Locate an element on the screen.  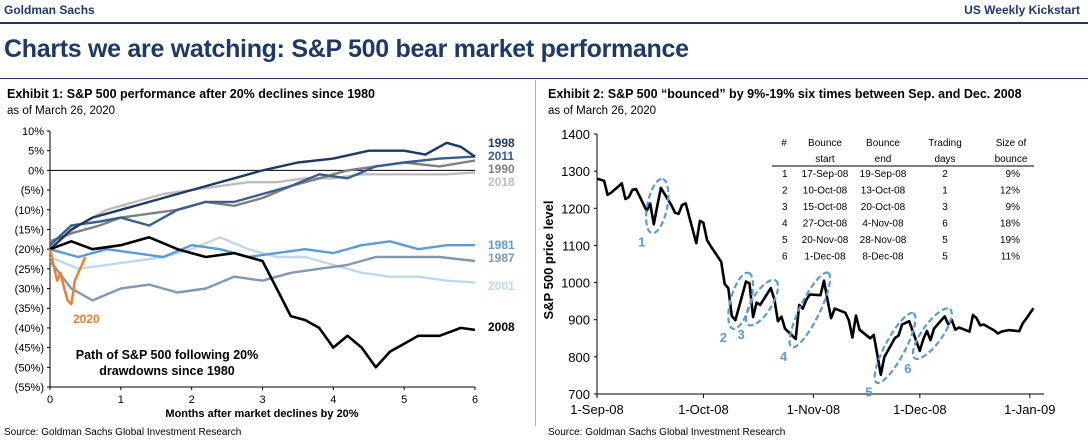
x-tick-label: 2 is located at coordinates (192, 400).